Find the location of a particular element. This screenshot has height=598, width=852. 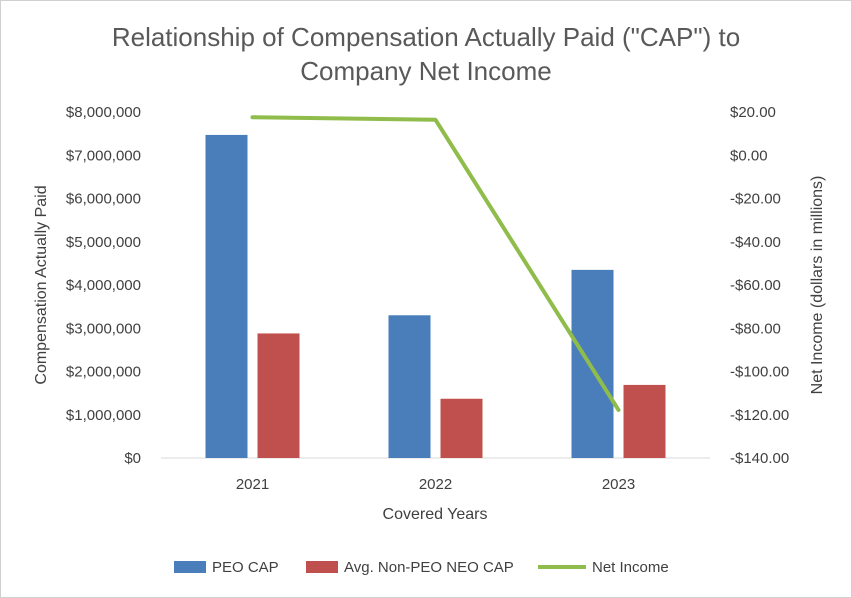

x-tick-label: 2021 is located at coordinates (252, 484).